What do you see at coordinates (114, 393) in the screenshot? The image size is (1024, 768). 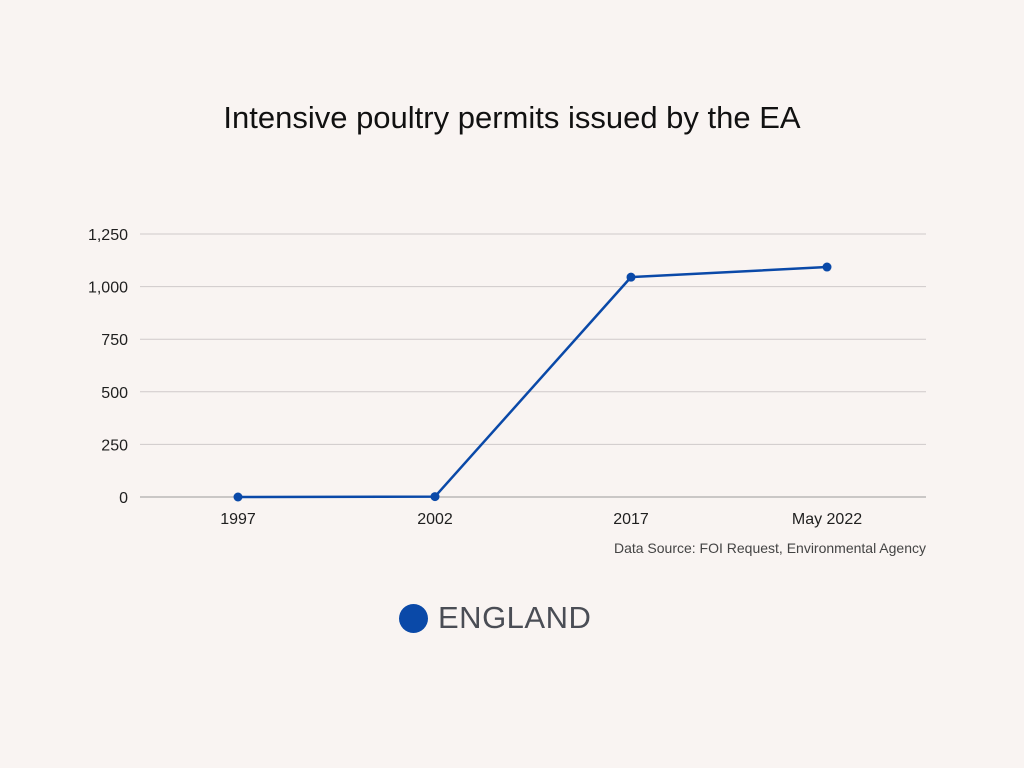 I see `y-tick-label: 500` at bounding box center [114, 393].